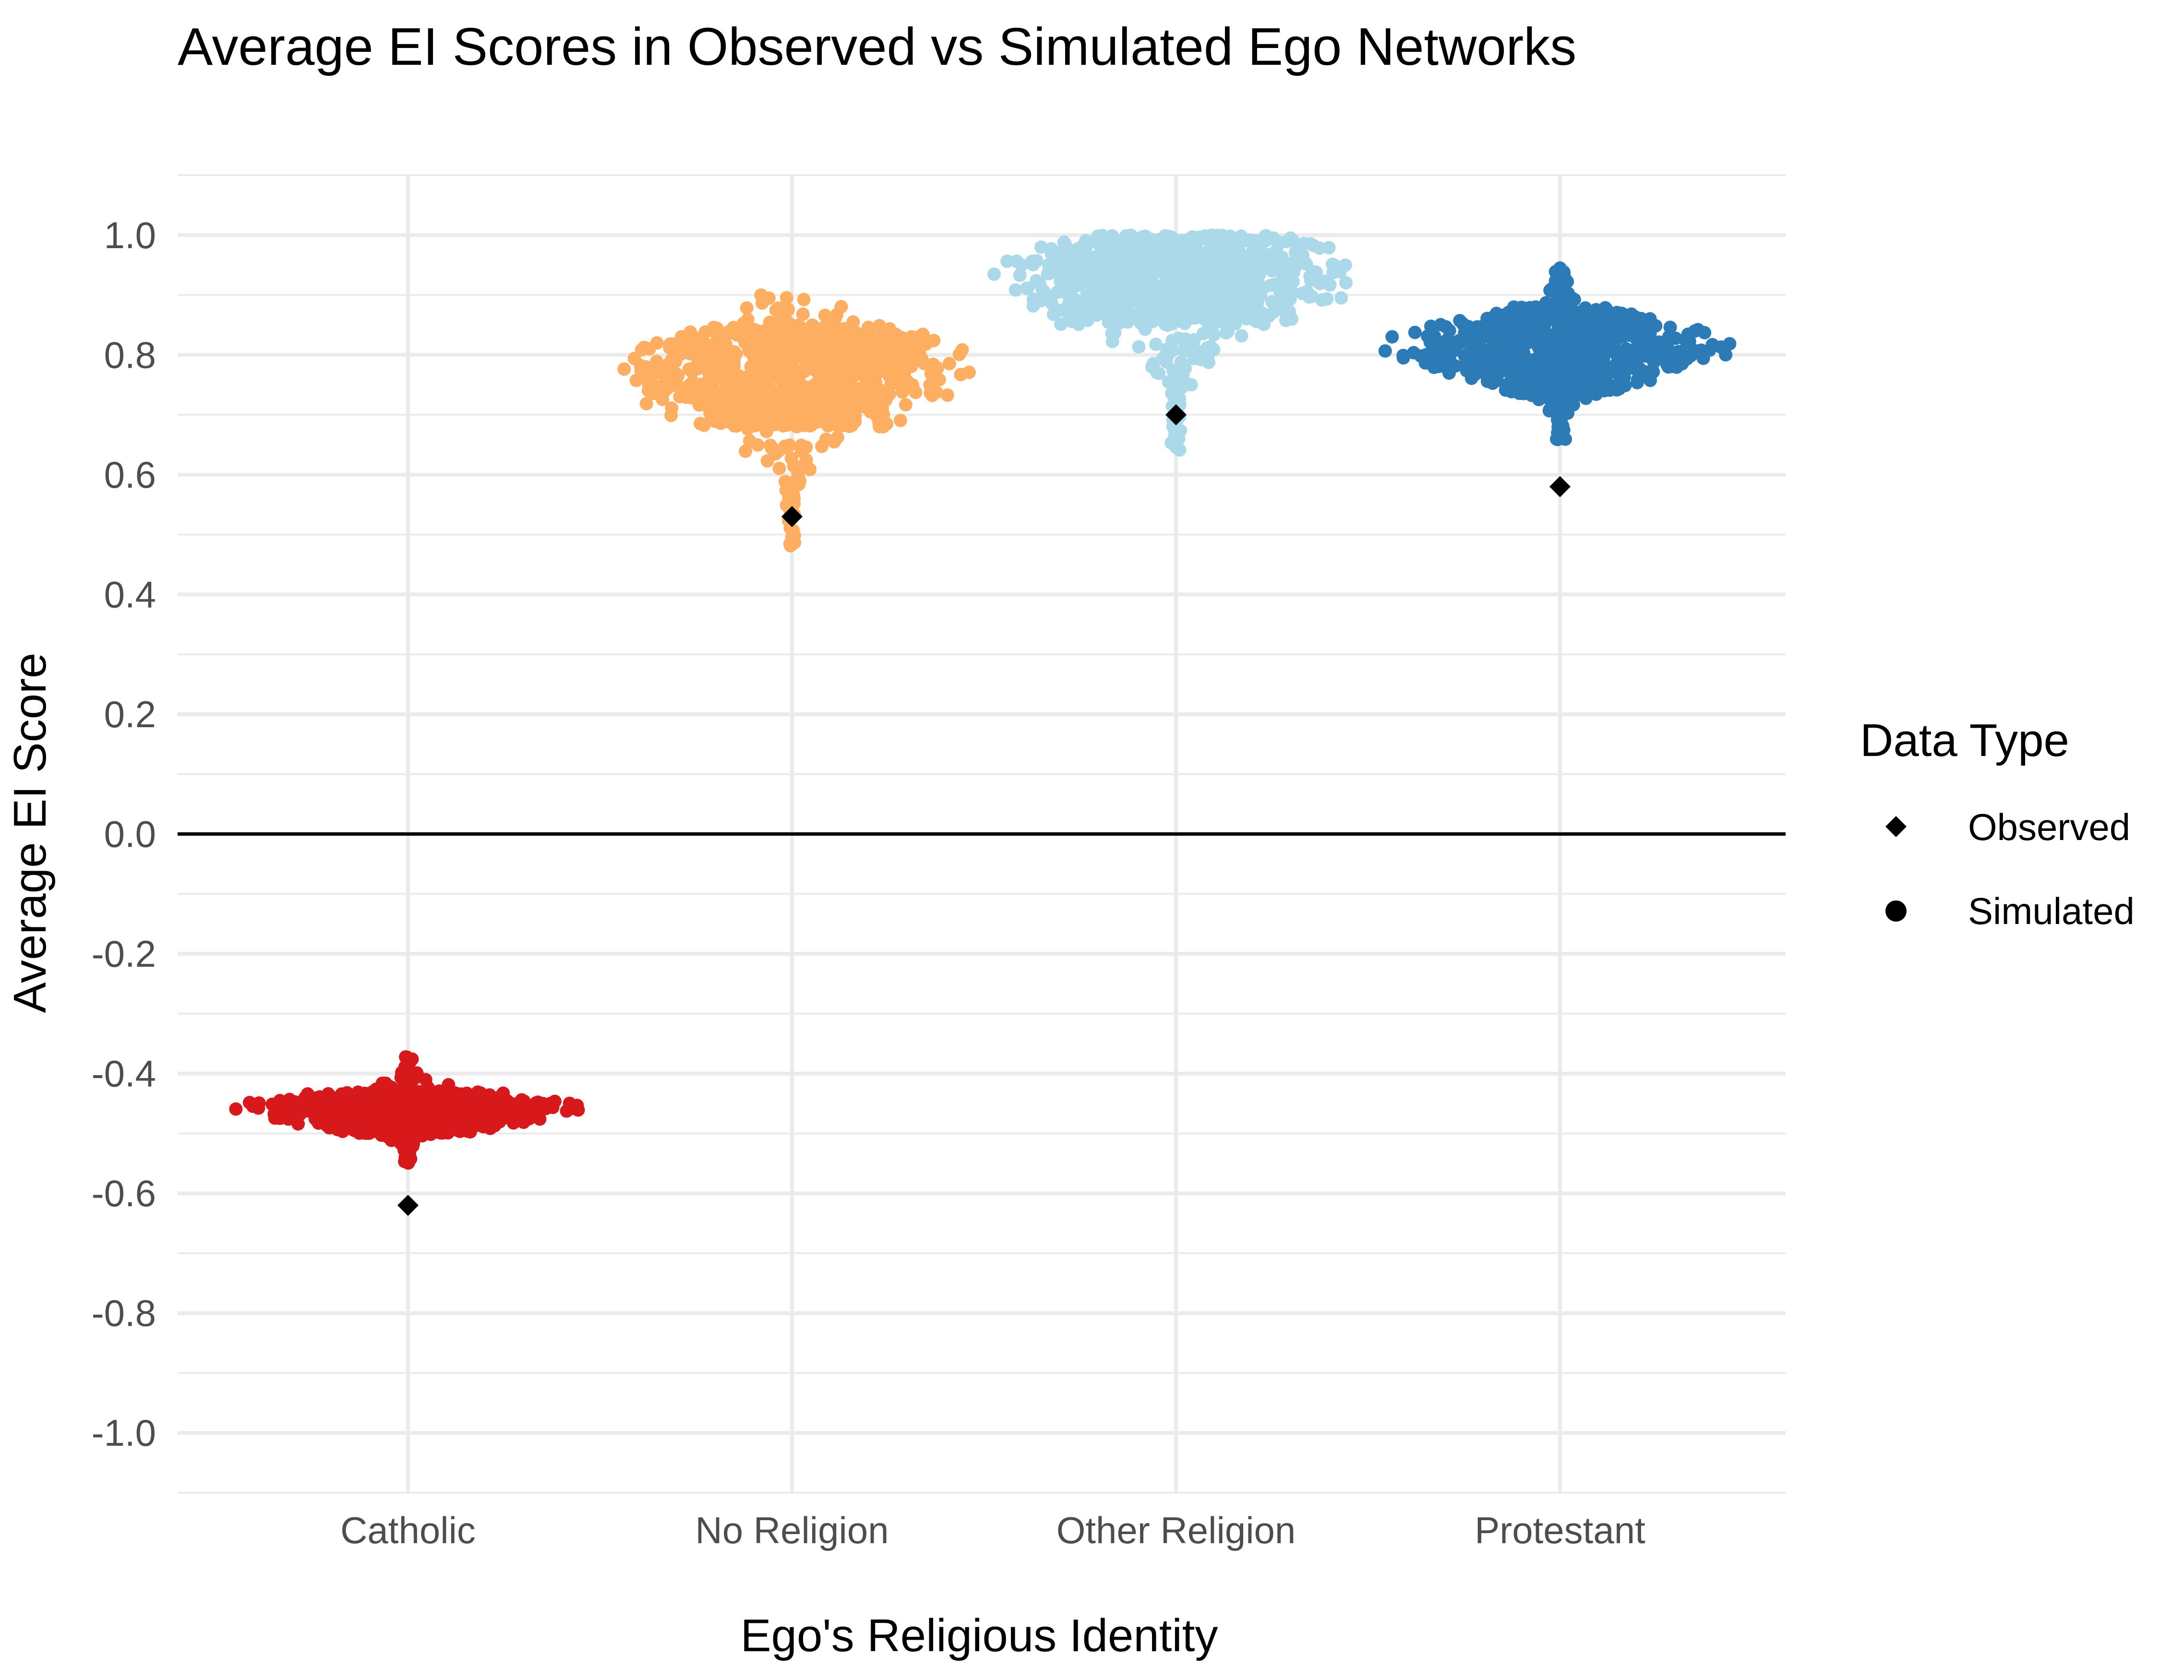  What do you see at coordinates (124, 1074) in the screenshot?
I see `y-tick-label: -0.4` at bounding box center [124, 1074].